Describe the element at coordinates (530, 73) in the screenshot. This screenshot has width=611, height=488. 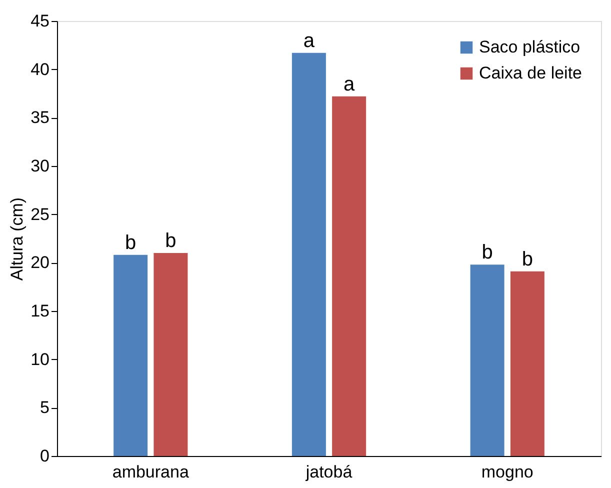
I see `legend-label: Caixa de leite` at that location.